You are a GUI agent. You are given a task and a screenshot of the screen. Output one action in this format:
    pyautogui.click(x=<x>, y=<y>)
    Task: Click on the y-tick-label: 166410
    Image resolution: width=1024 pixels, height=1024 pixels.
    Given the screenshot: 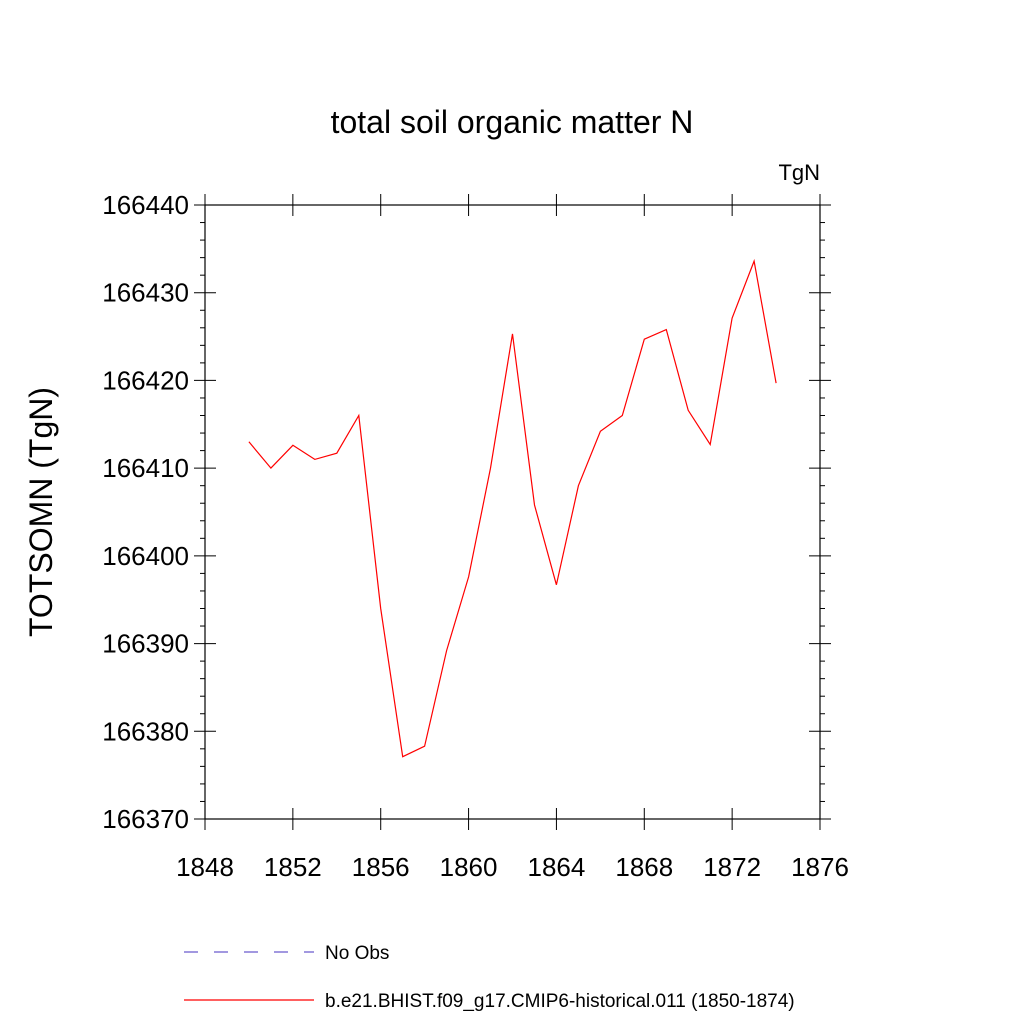 What is the action you would take?
    pyautogui.click(x=145, y=468)
    